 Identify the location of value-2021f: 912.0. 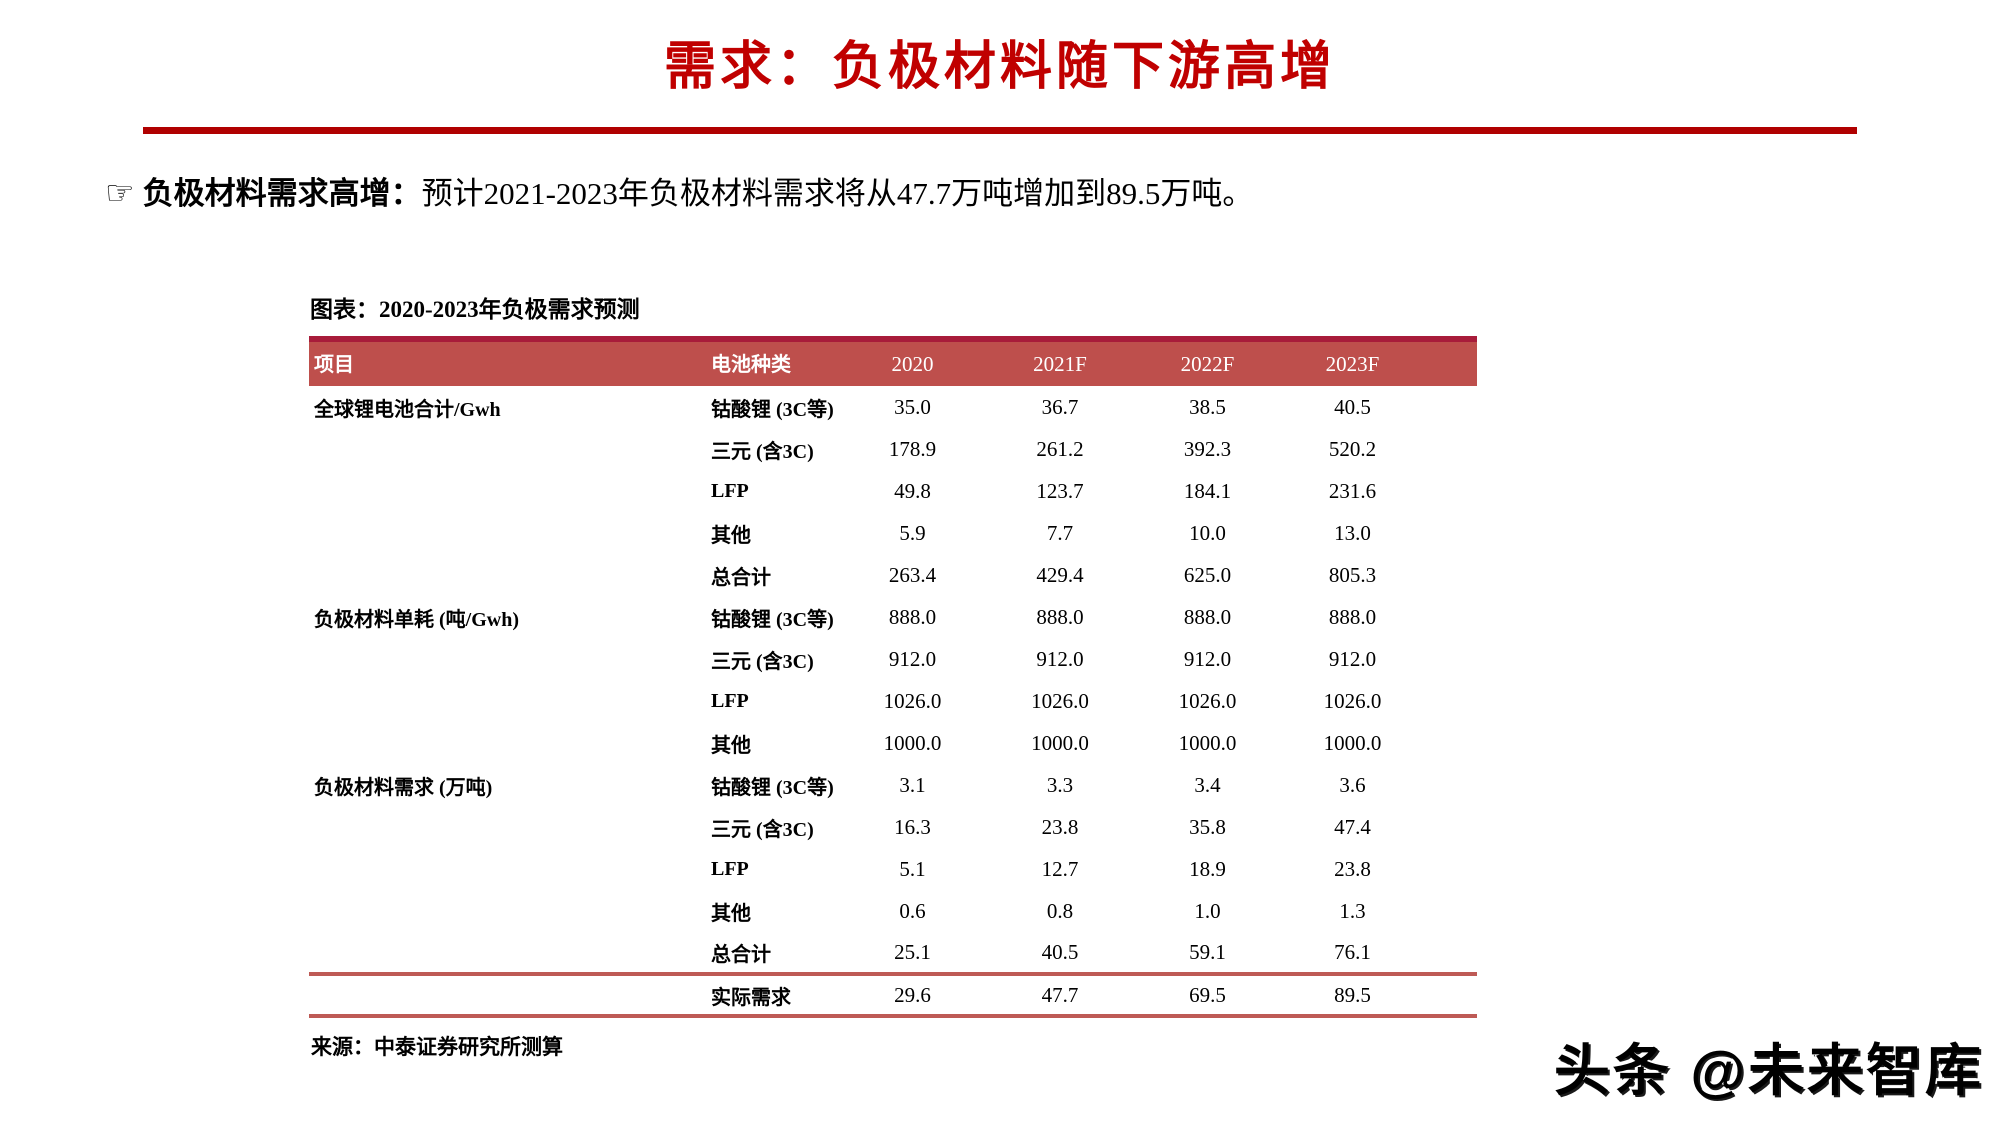
(1060, 658).